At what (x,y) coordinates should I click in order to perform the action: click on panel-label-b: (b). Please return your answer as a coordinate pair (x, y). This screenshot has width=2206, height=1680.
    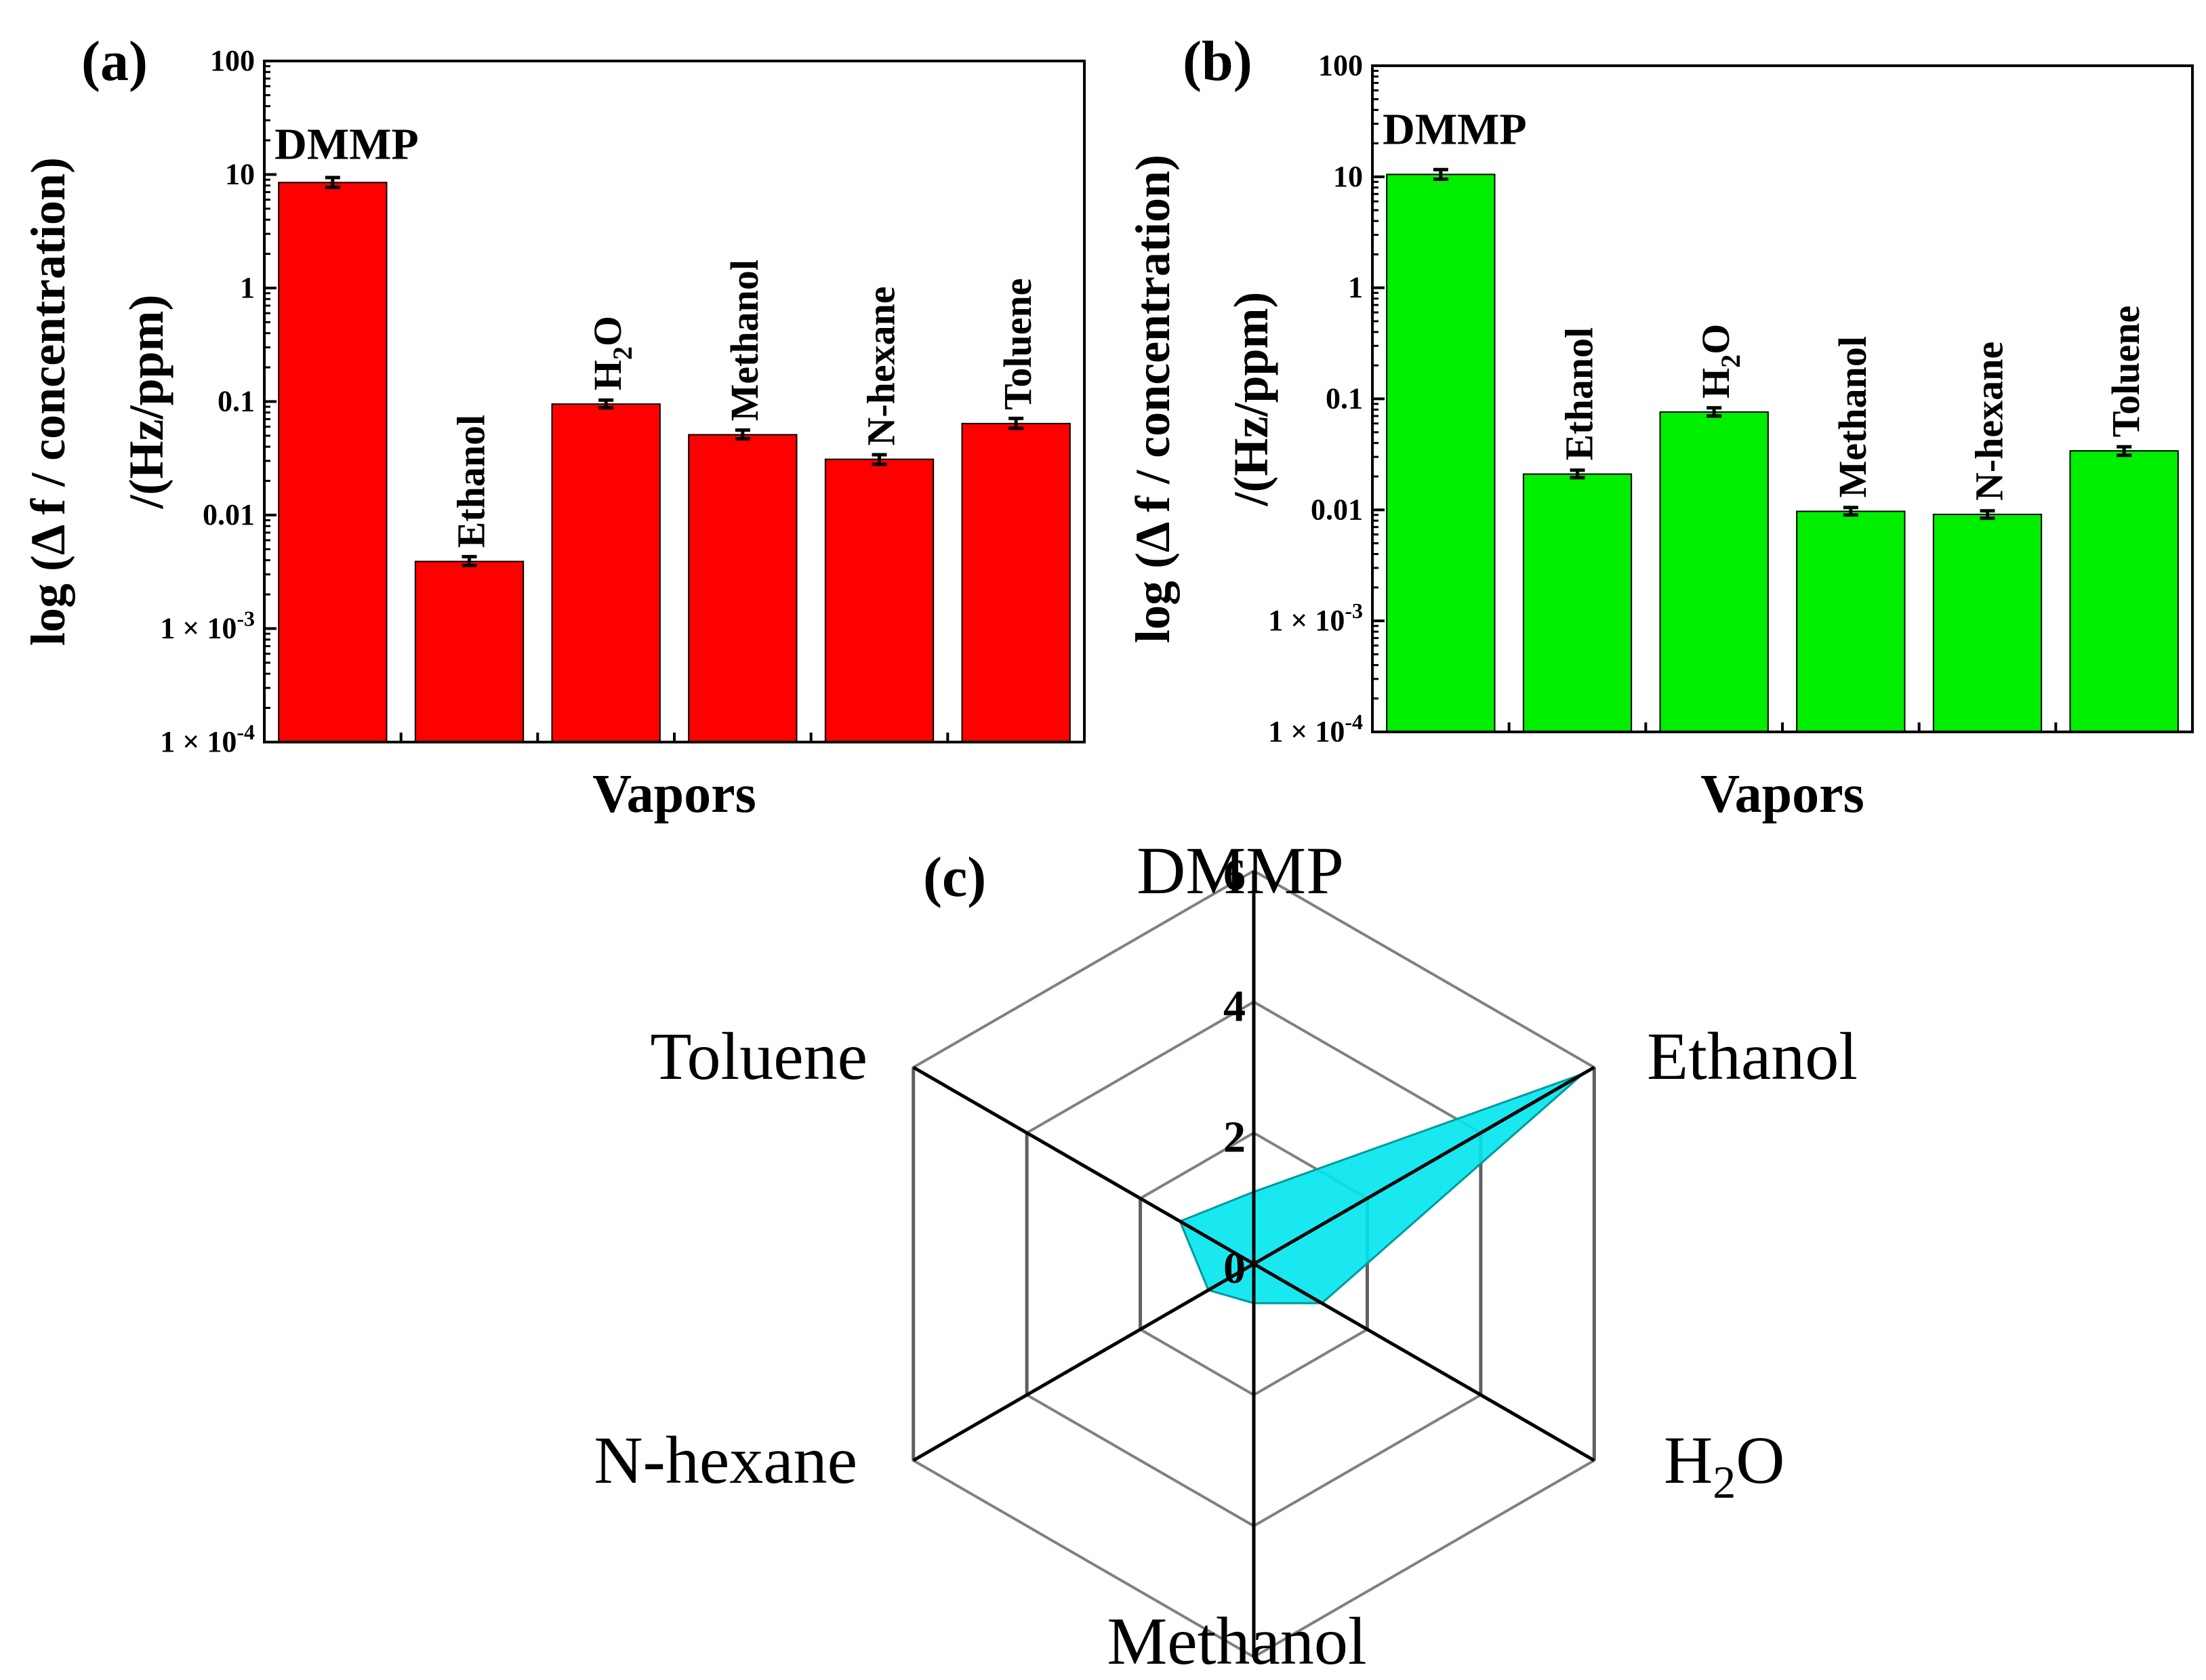
    Looking at the image, I should click on (1217, 61).